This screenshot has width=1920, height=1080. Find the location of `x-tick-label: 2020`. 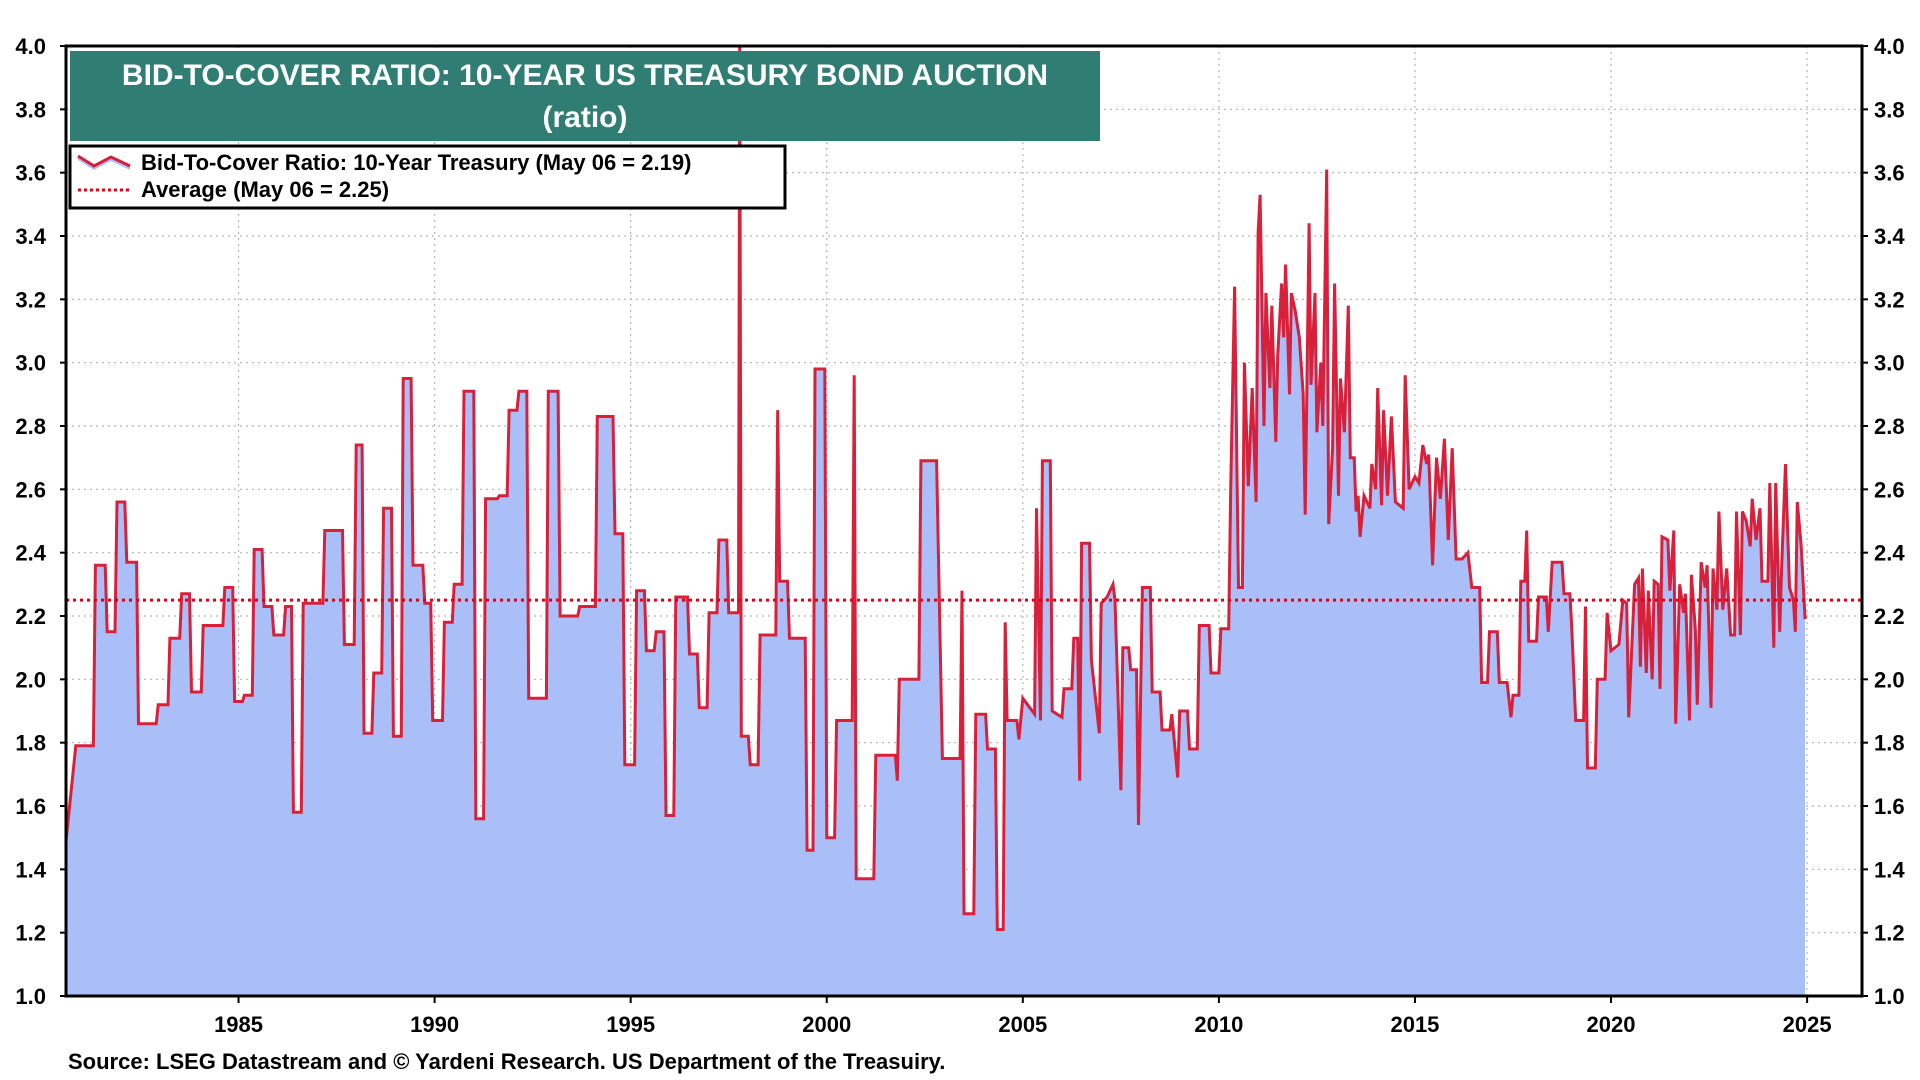

x-tick-label: 2020 is located at coordinates (1611, 1024).